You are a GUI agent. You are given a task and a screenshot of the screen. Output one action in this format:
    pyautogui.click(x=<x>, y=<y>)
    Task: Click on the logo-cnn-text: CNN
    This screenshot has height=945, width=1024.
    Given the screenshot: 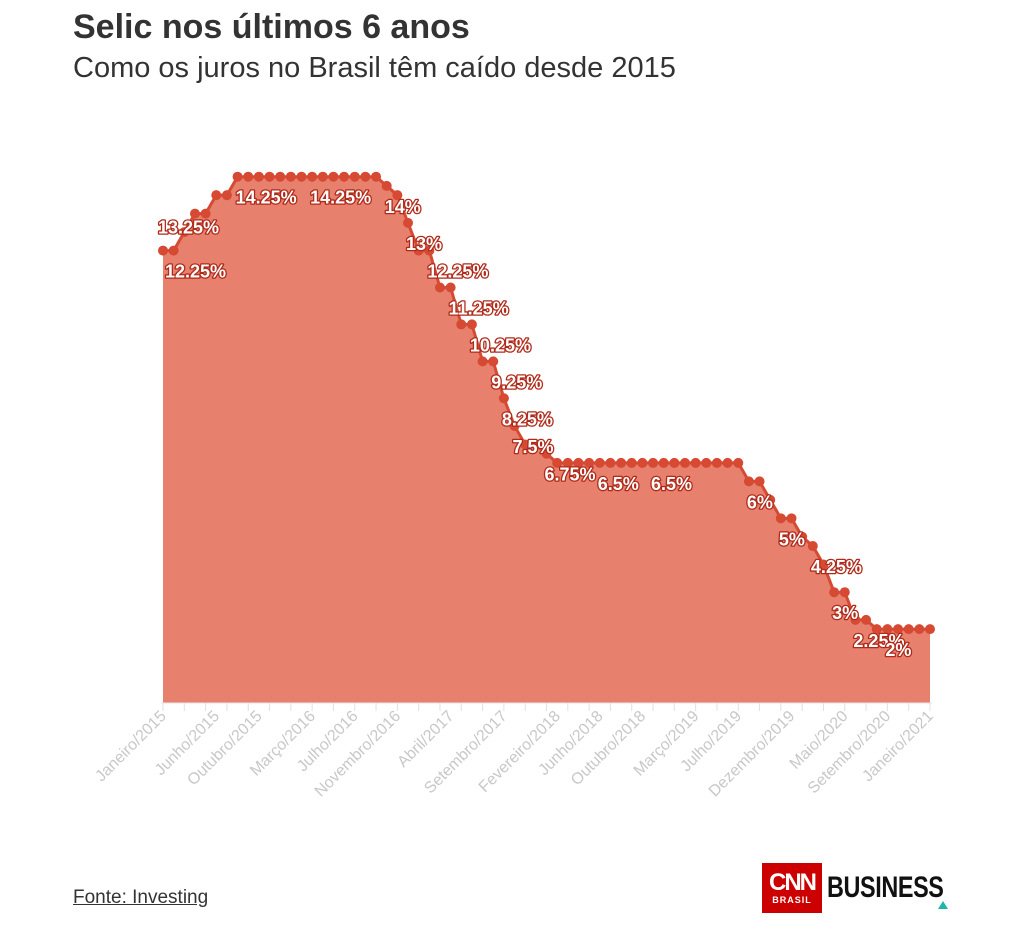 What is the action you would take?
    pyautogui.click(x=793, y=882)
    